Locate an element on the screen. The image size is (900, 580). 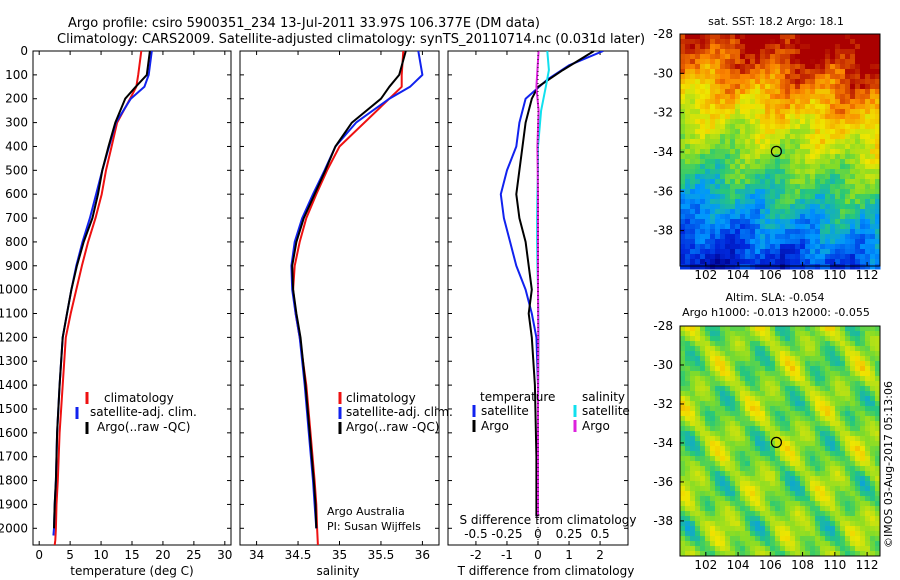
series-line-satellite-adj-clim- is located at coordinates (102, 293).